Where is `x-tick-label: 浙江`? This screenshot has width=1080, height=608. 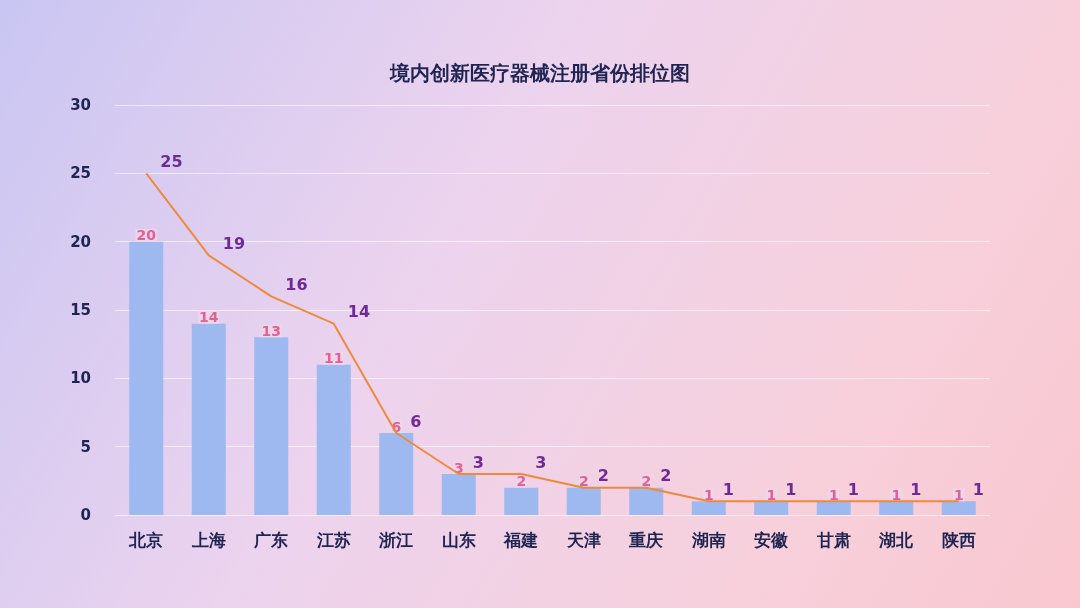
x-tick-label: 浙江 is located at coordinates (396, 539).